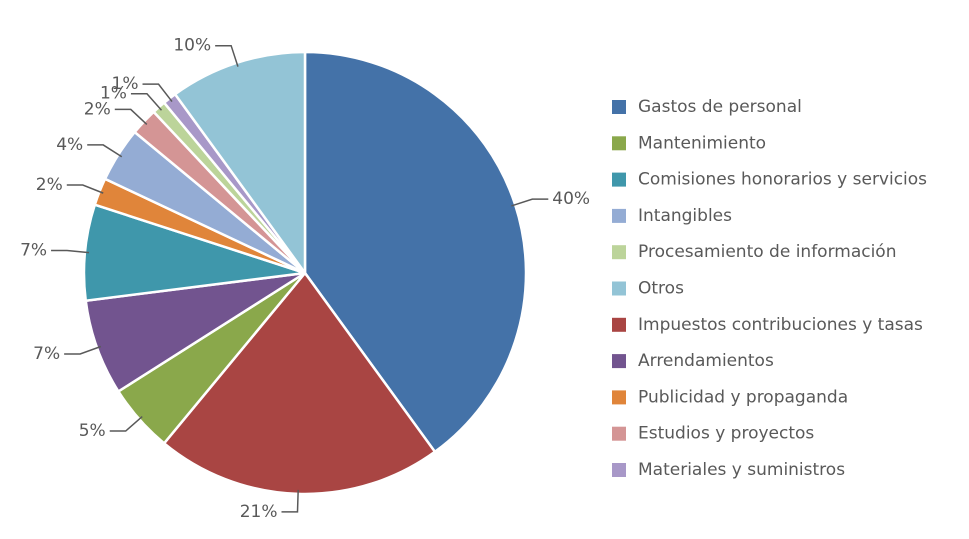 Image resolution: width=969 pixels, height=539 pixels. I want to click on legend-label: Otros, so click(661, 289).